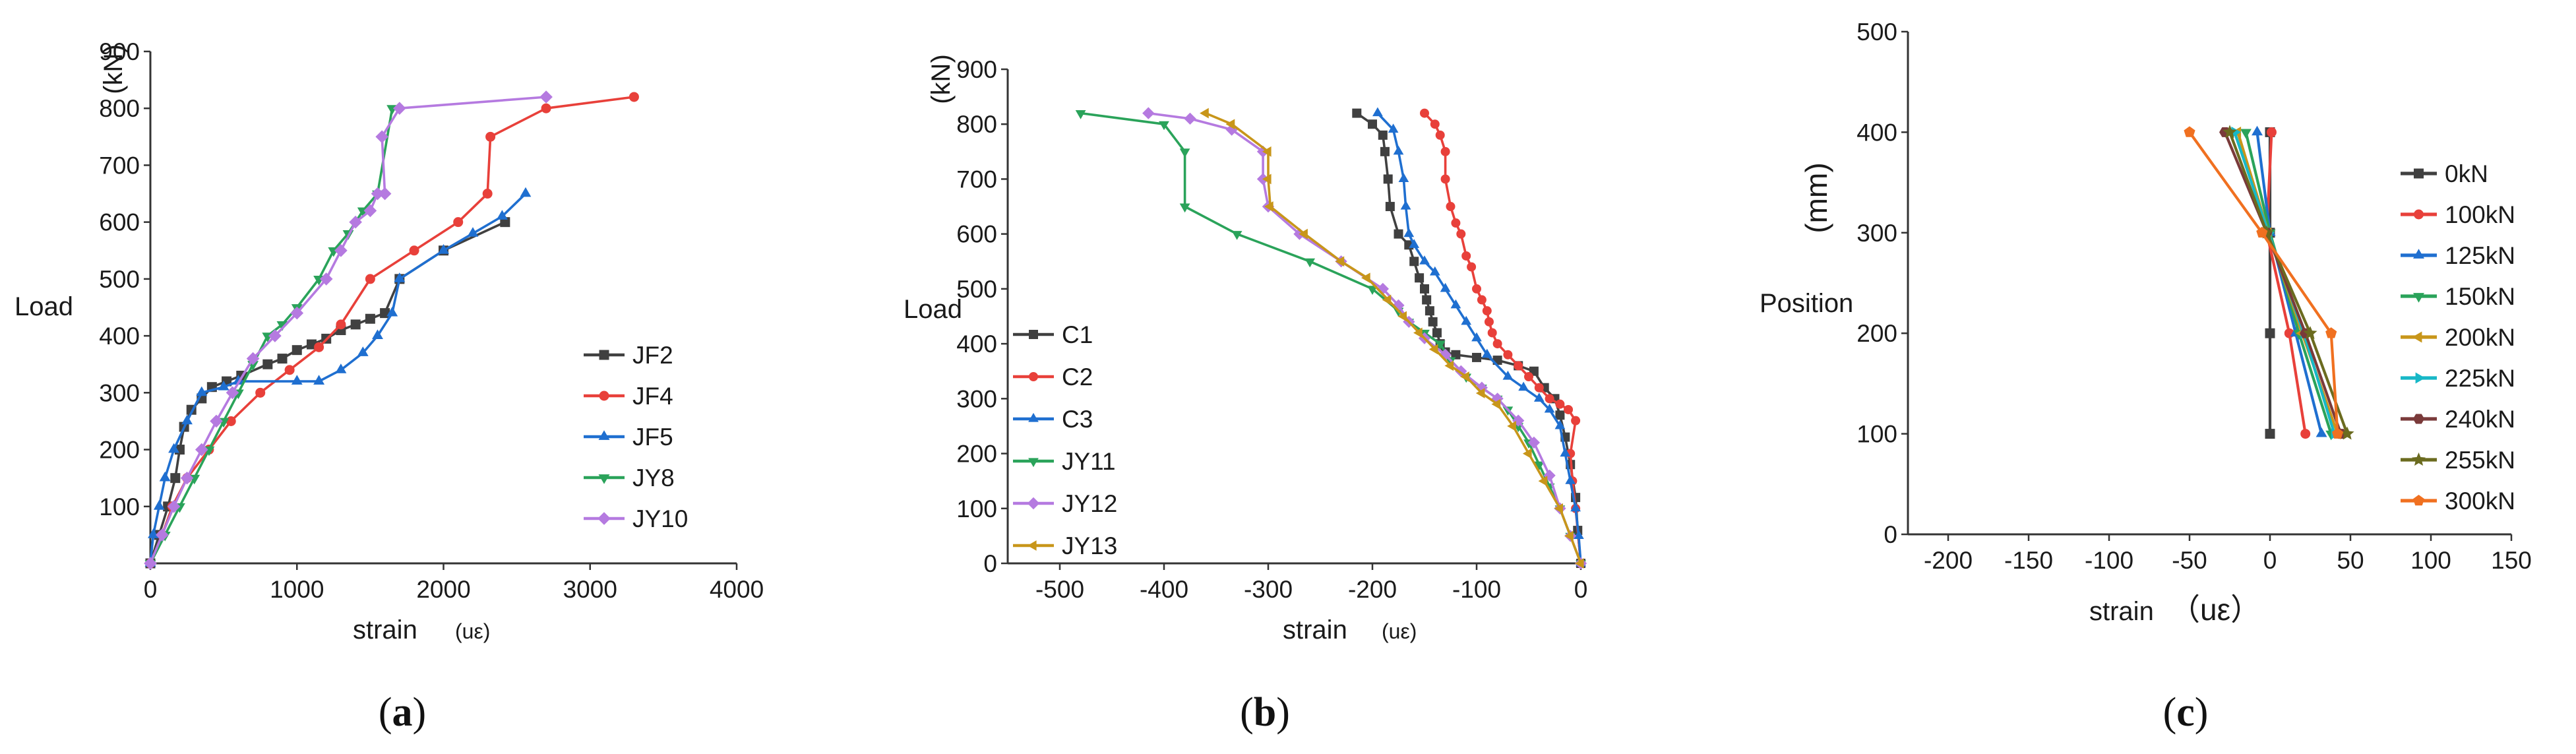  Describe the element at coordinates (2480, 337) in the screenshot. I see `panel-c-legend-label: 200kN` at that location.